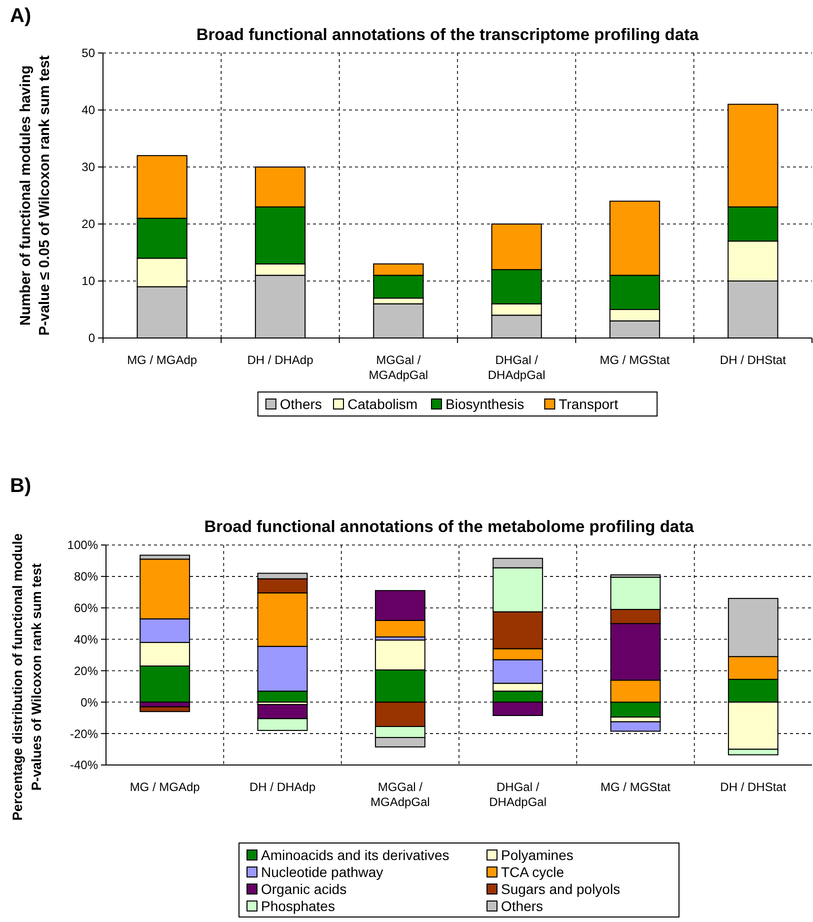  What do you see at coordinates (560, 888) in the screenshot?
I see `legend-label: Sugars and polyols` at bounding box center [560, 888].